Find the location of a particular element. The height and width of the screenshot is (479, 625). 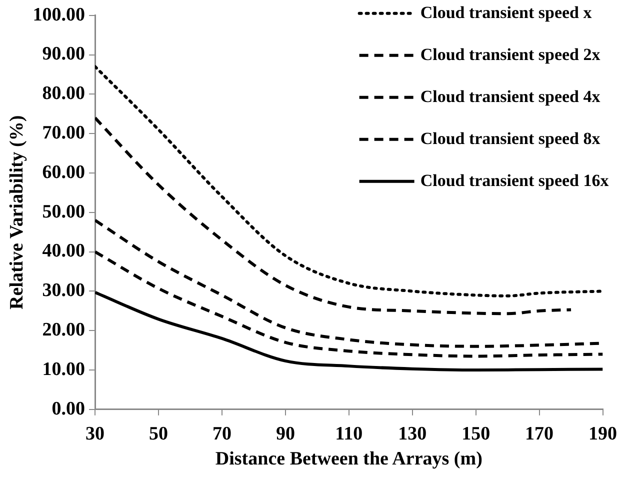

x-tick-label: 90 is located at coordinates (285, 434).